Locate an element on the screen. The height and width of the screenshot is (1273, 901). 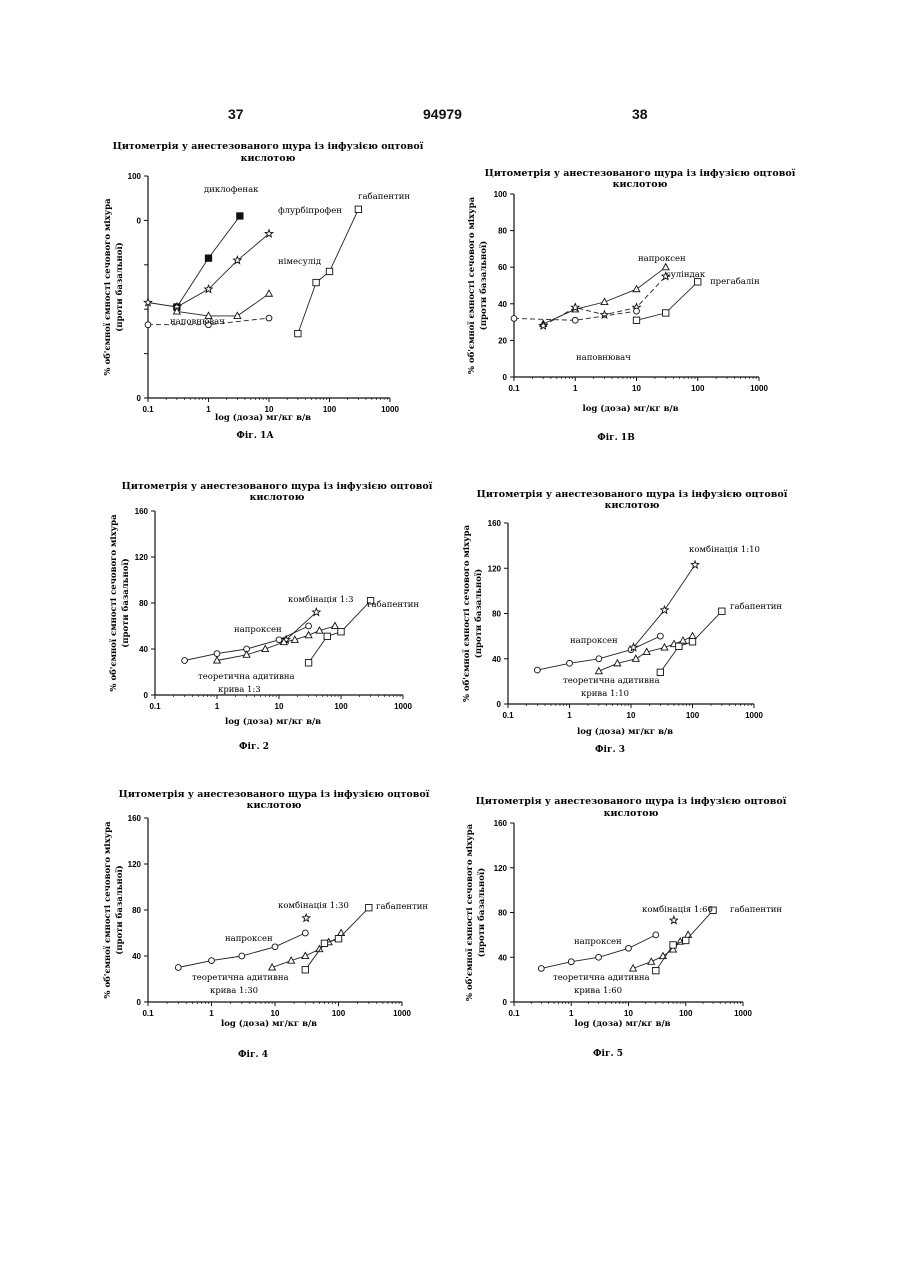
patent-number: 94979 is located at coordinates (442, 114).